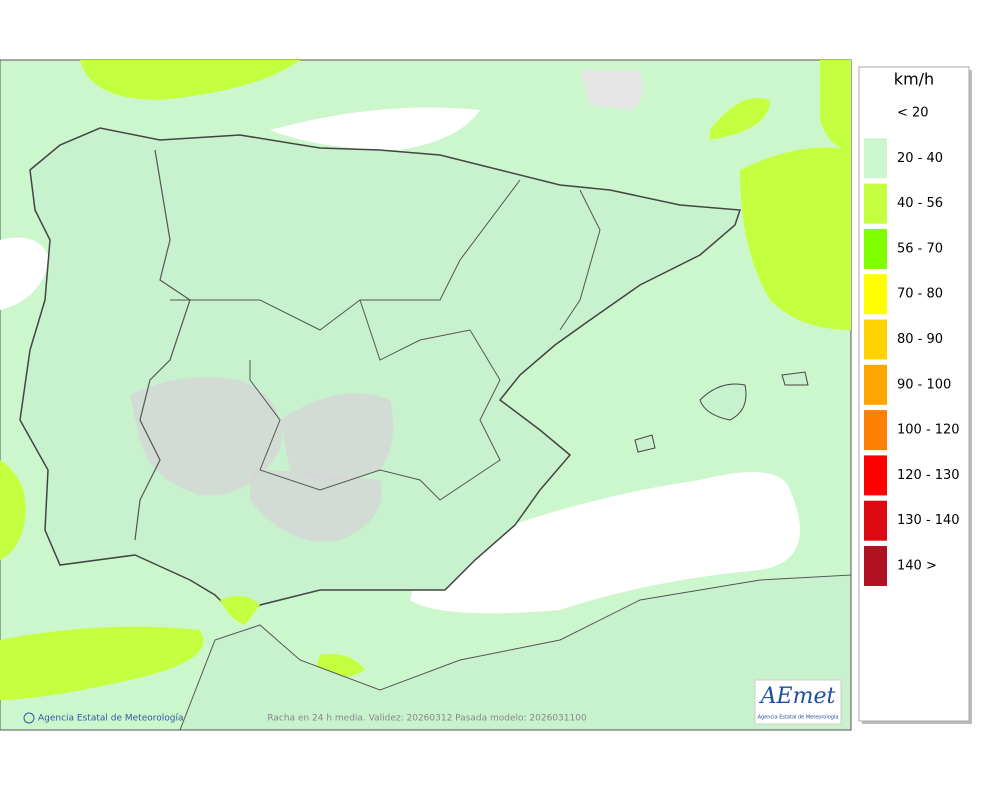 This screenshot has height=794, width=1000. Describe the element at coordinates (928, 430) in the screenshot. I see `legend-label: 100 - 120` at that location.